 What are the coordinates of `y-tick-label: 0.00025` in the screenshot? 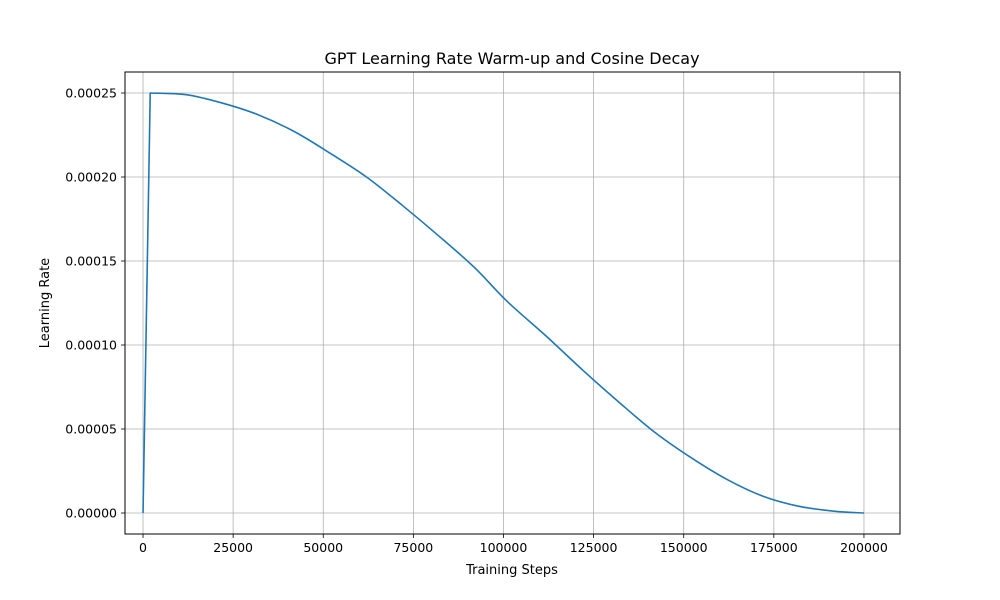 It's located at (91, 93).